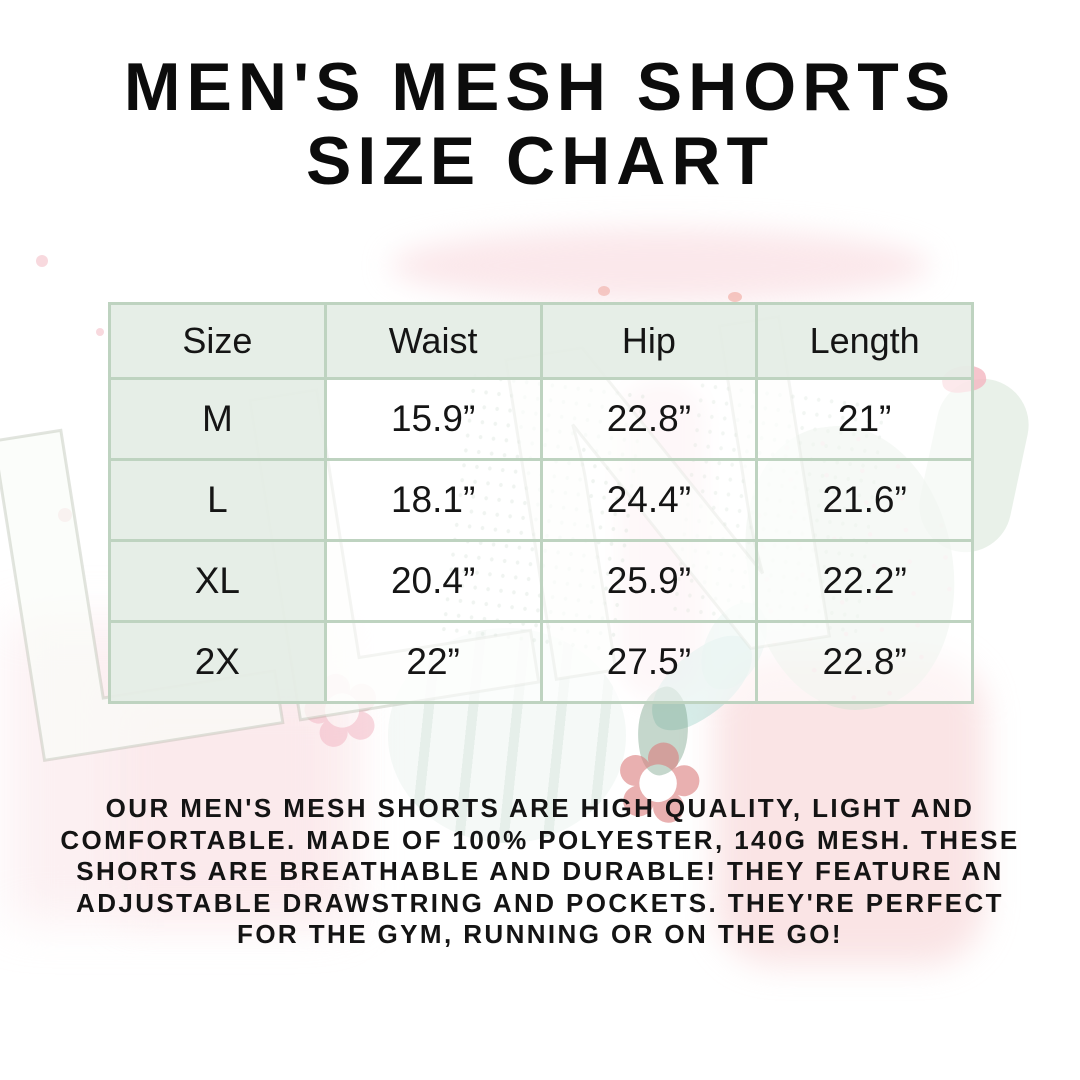 This screenshot has width=1080, height=1080. What do you see at coordinates (864, 341) in the screenshot?
I see `column-header-length: Length` at bounding box center [864, 341].